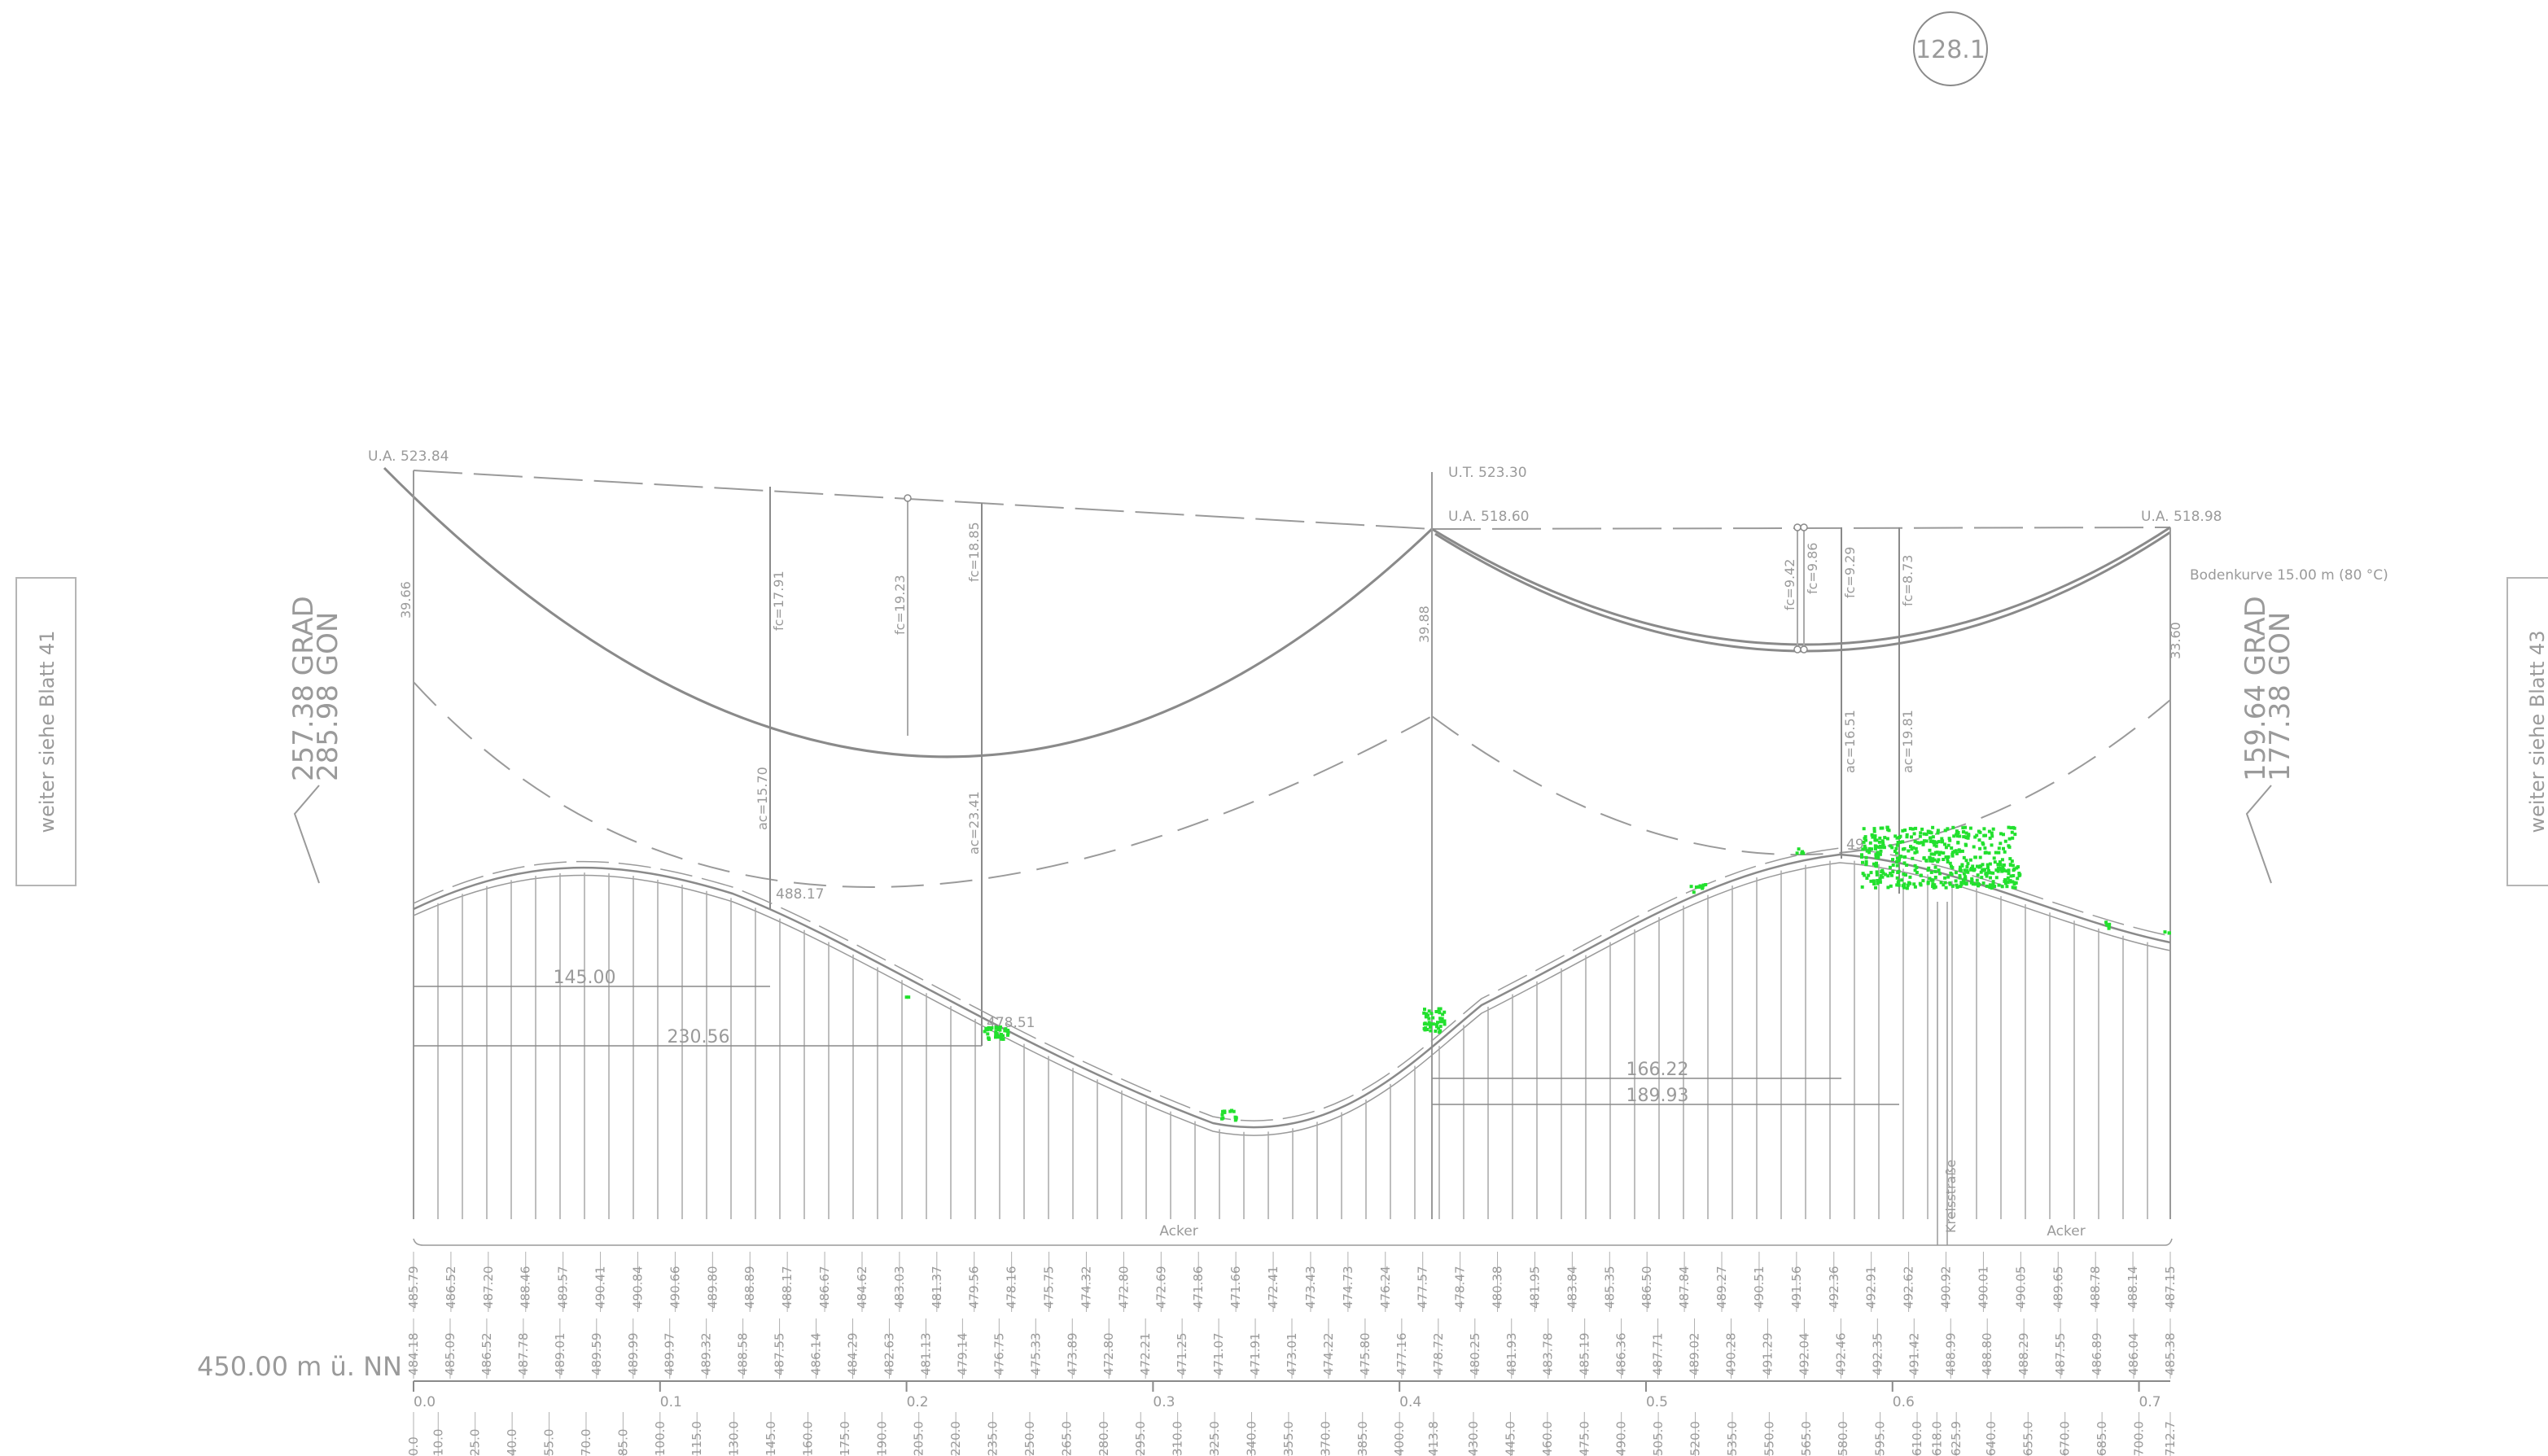 This screenshot has width=2548, height=1456. What do you see at coordinates (1797, 1288) in the screenshot?
I see `elevation-upper-value: 491.56` at bounding box center [1797, 1288].